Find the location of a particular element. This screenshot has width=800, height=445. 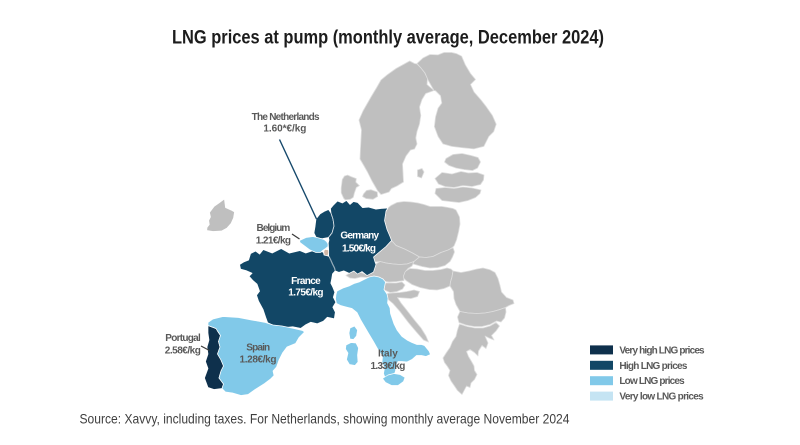

svg-text: 1.28€/kg is located at coordinates (258, 359).